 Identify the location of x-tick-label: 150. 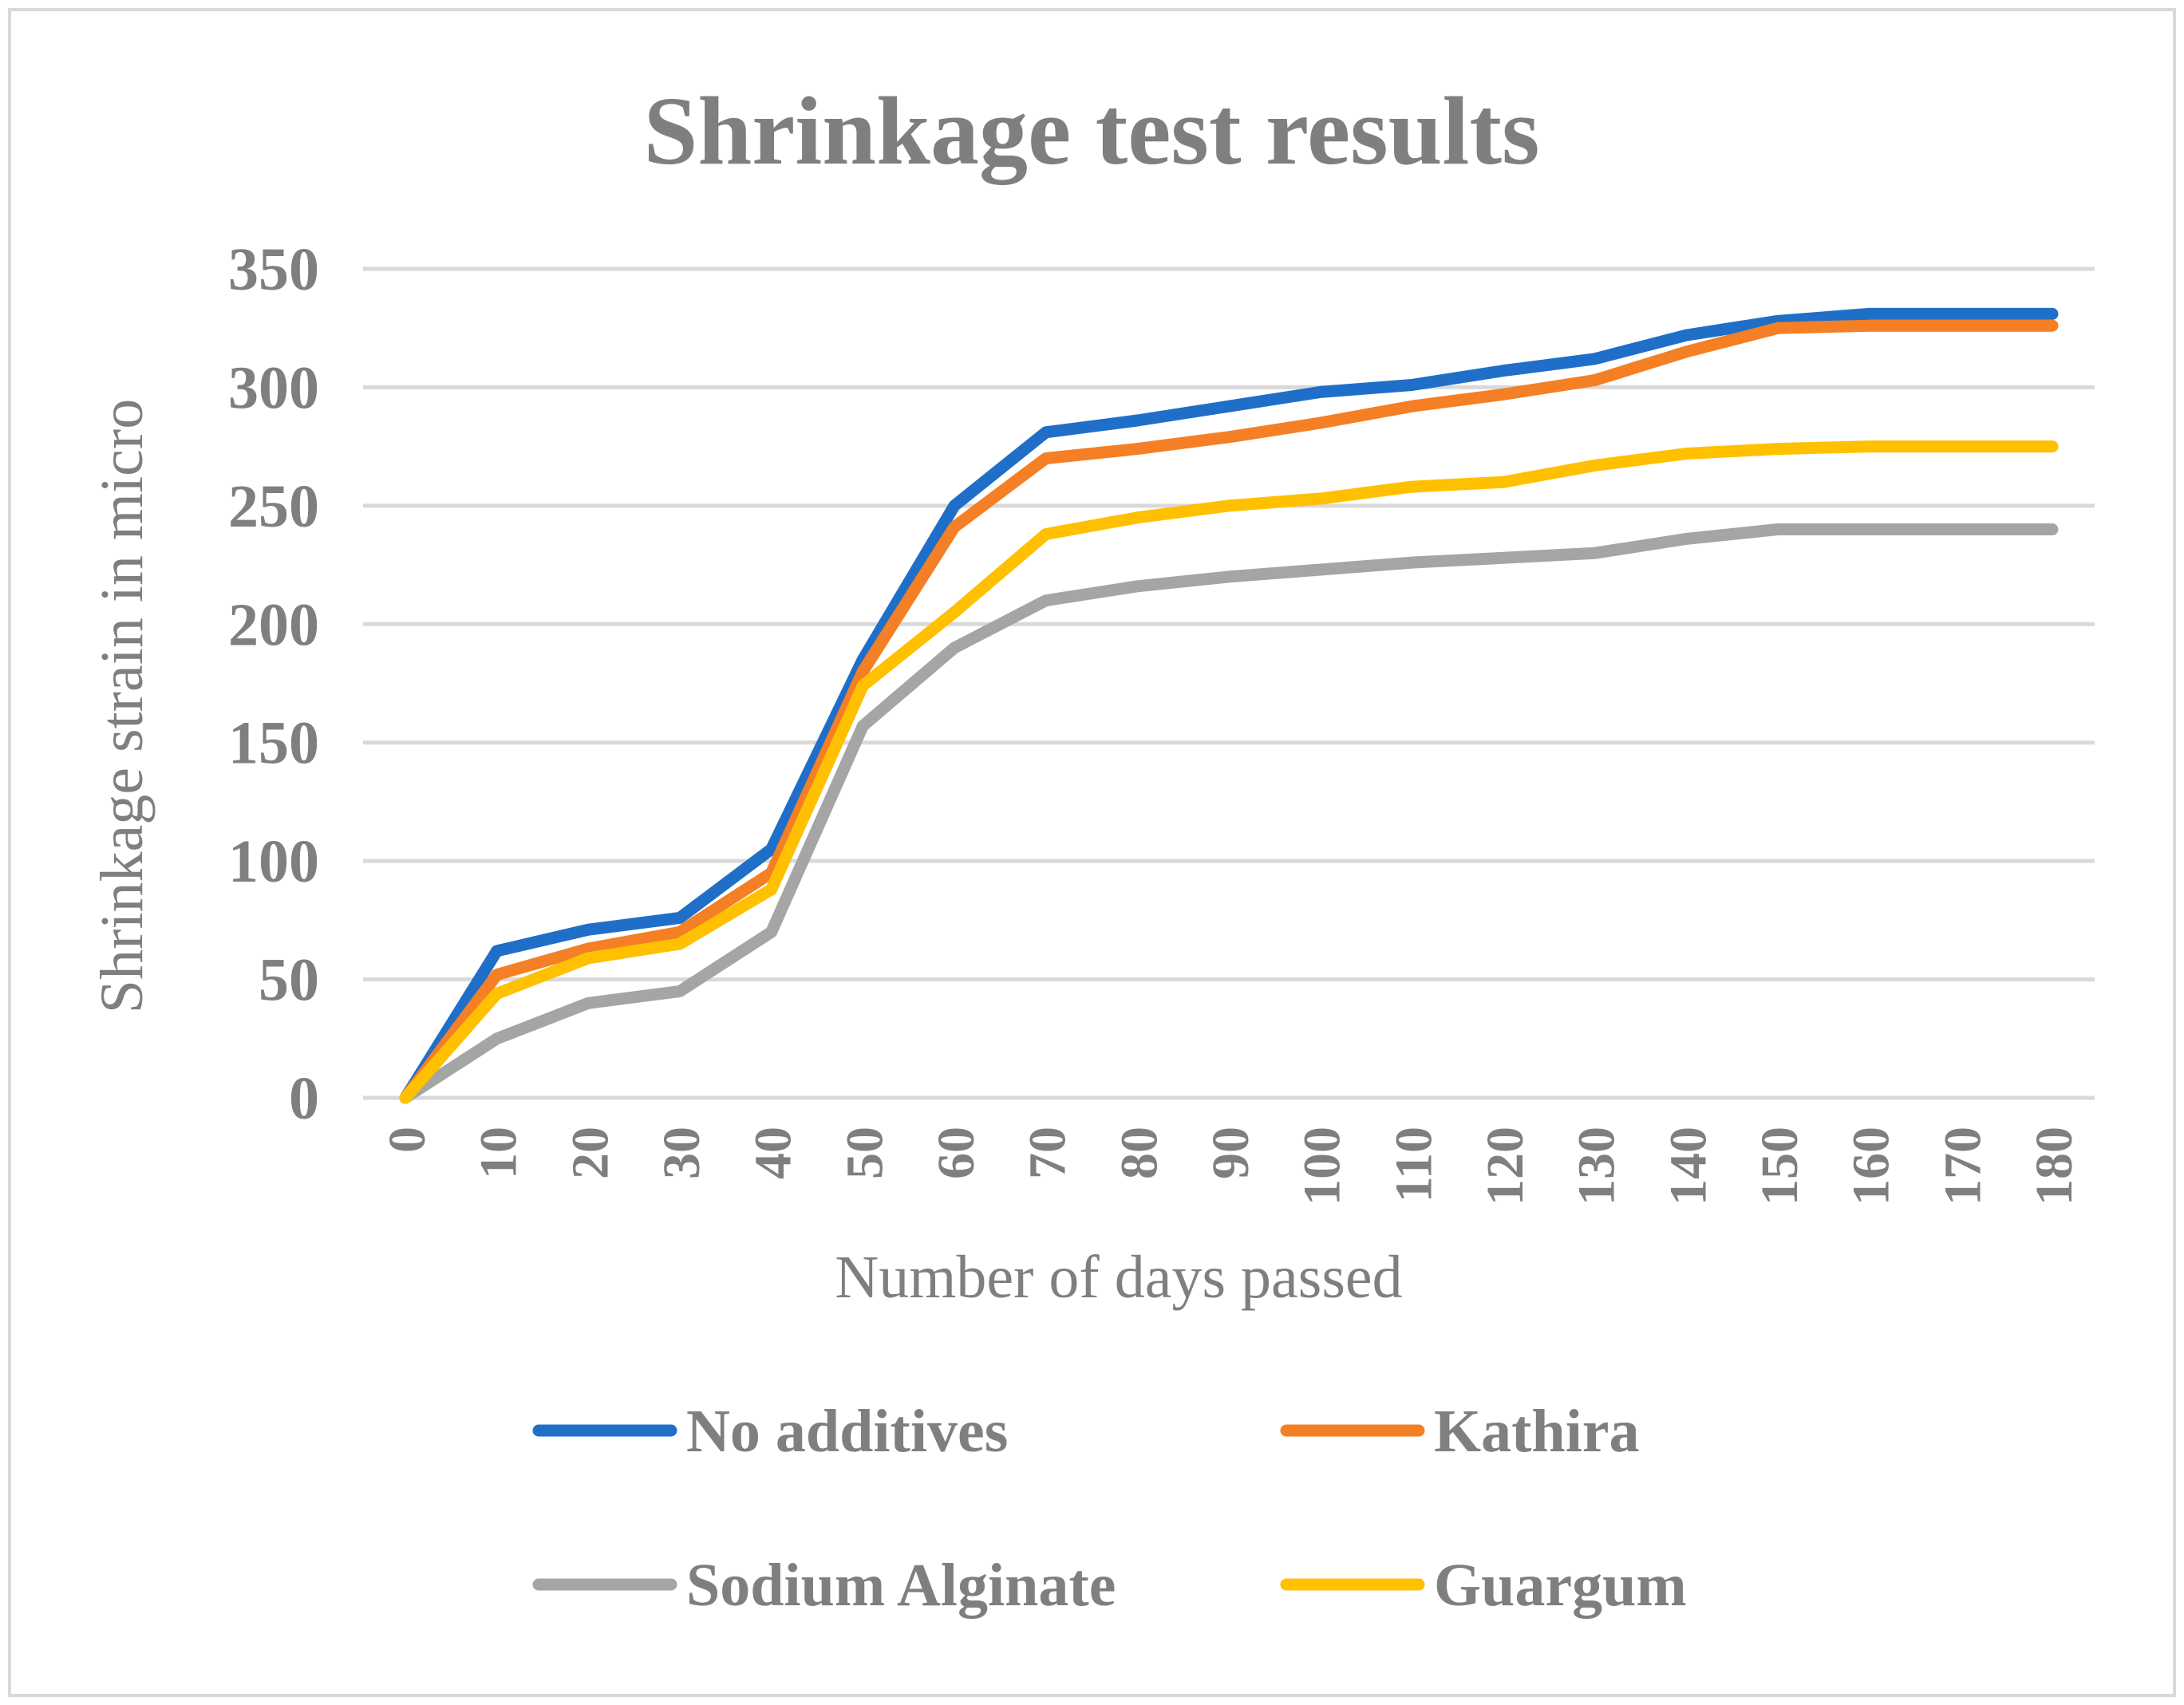
(1780, 1166).